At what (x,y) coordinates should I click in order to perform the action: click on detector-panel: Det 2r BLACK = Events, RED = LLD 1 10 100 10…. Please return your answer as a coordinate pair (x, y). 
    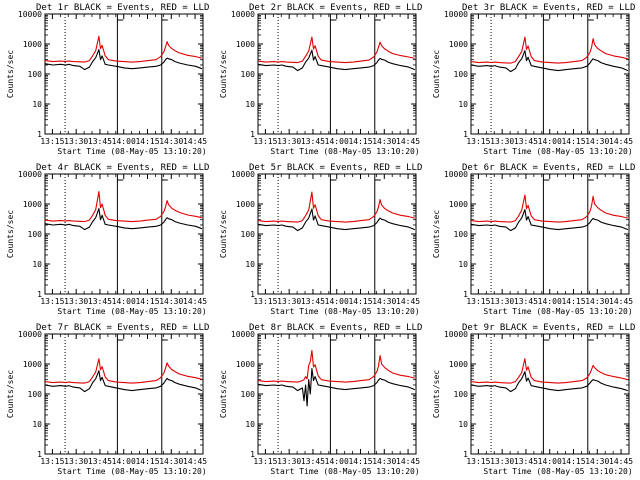
    Looking at the image, I should click on (320, 79).